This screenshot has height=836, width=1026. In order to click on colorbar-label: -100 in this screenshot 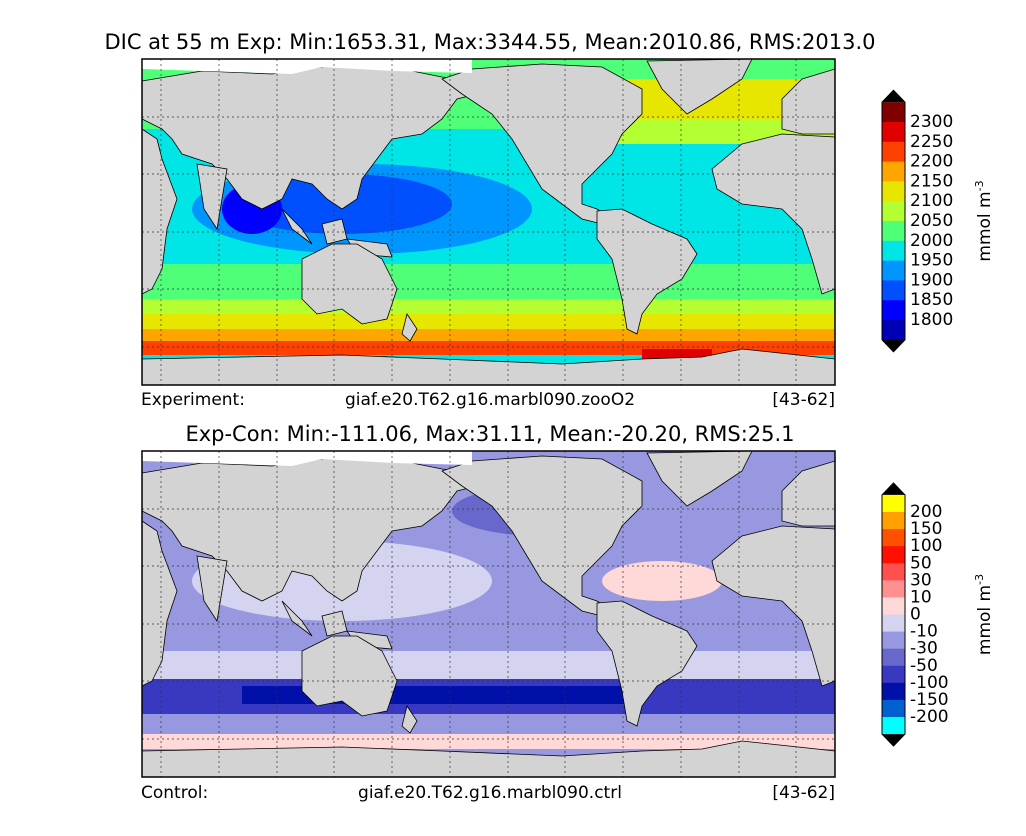, I will do `click(929, 683)`.